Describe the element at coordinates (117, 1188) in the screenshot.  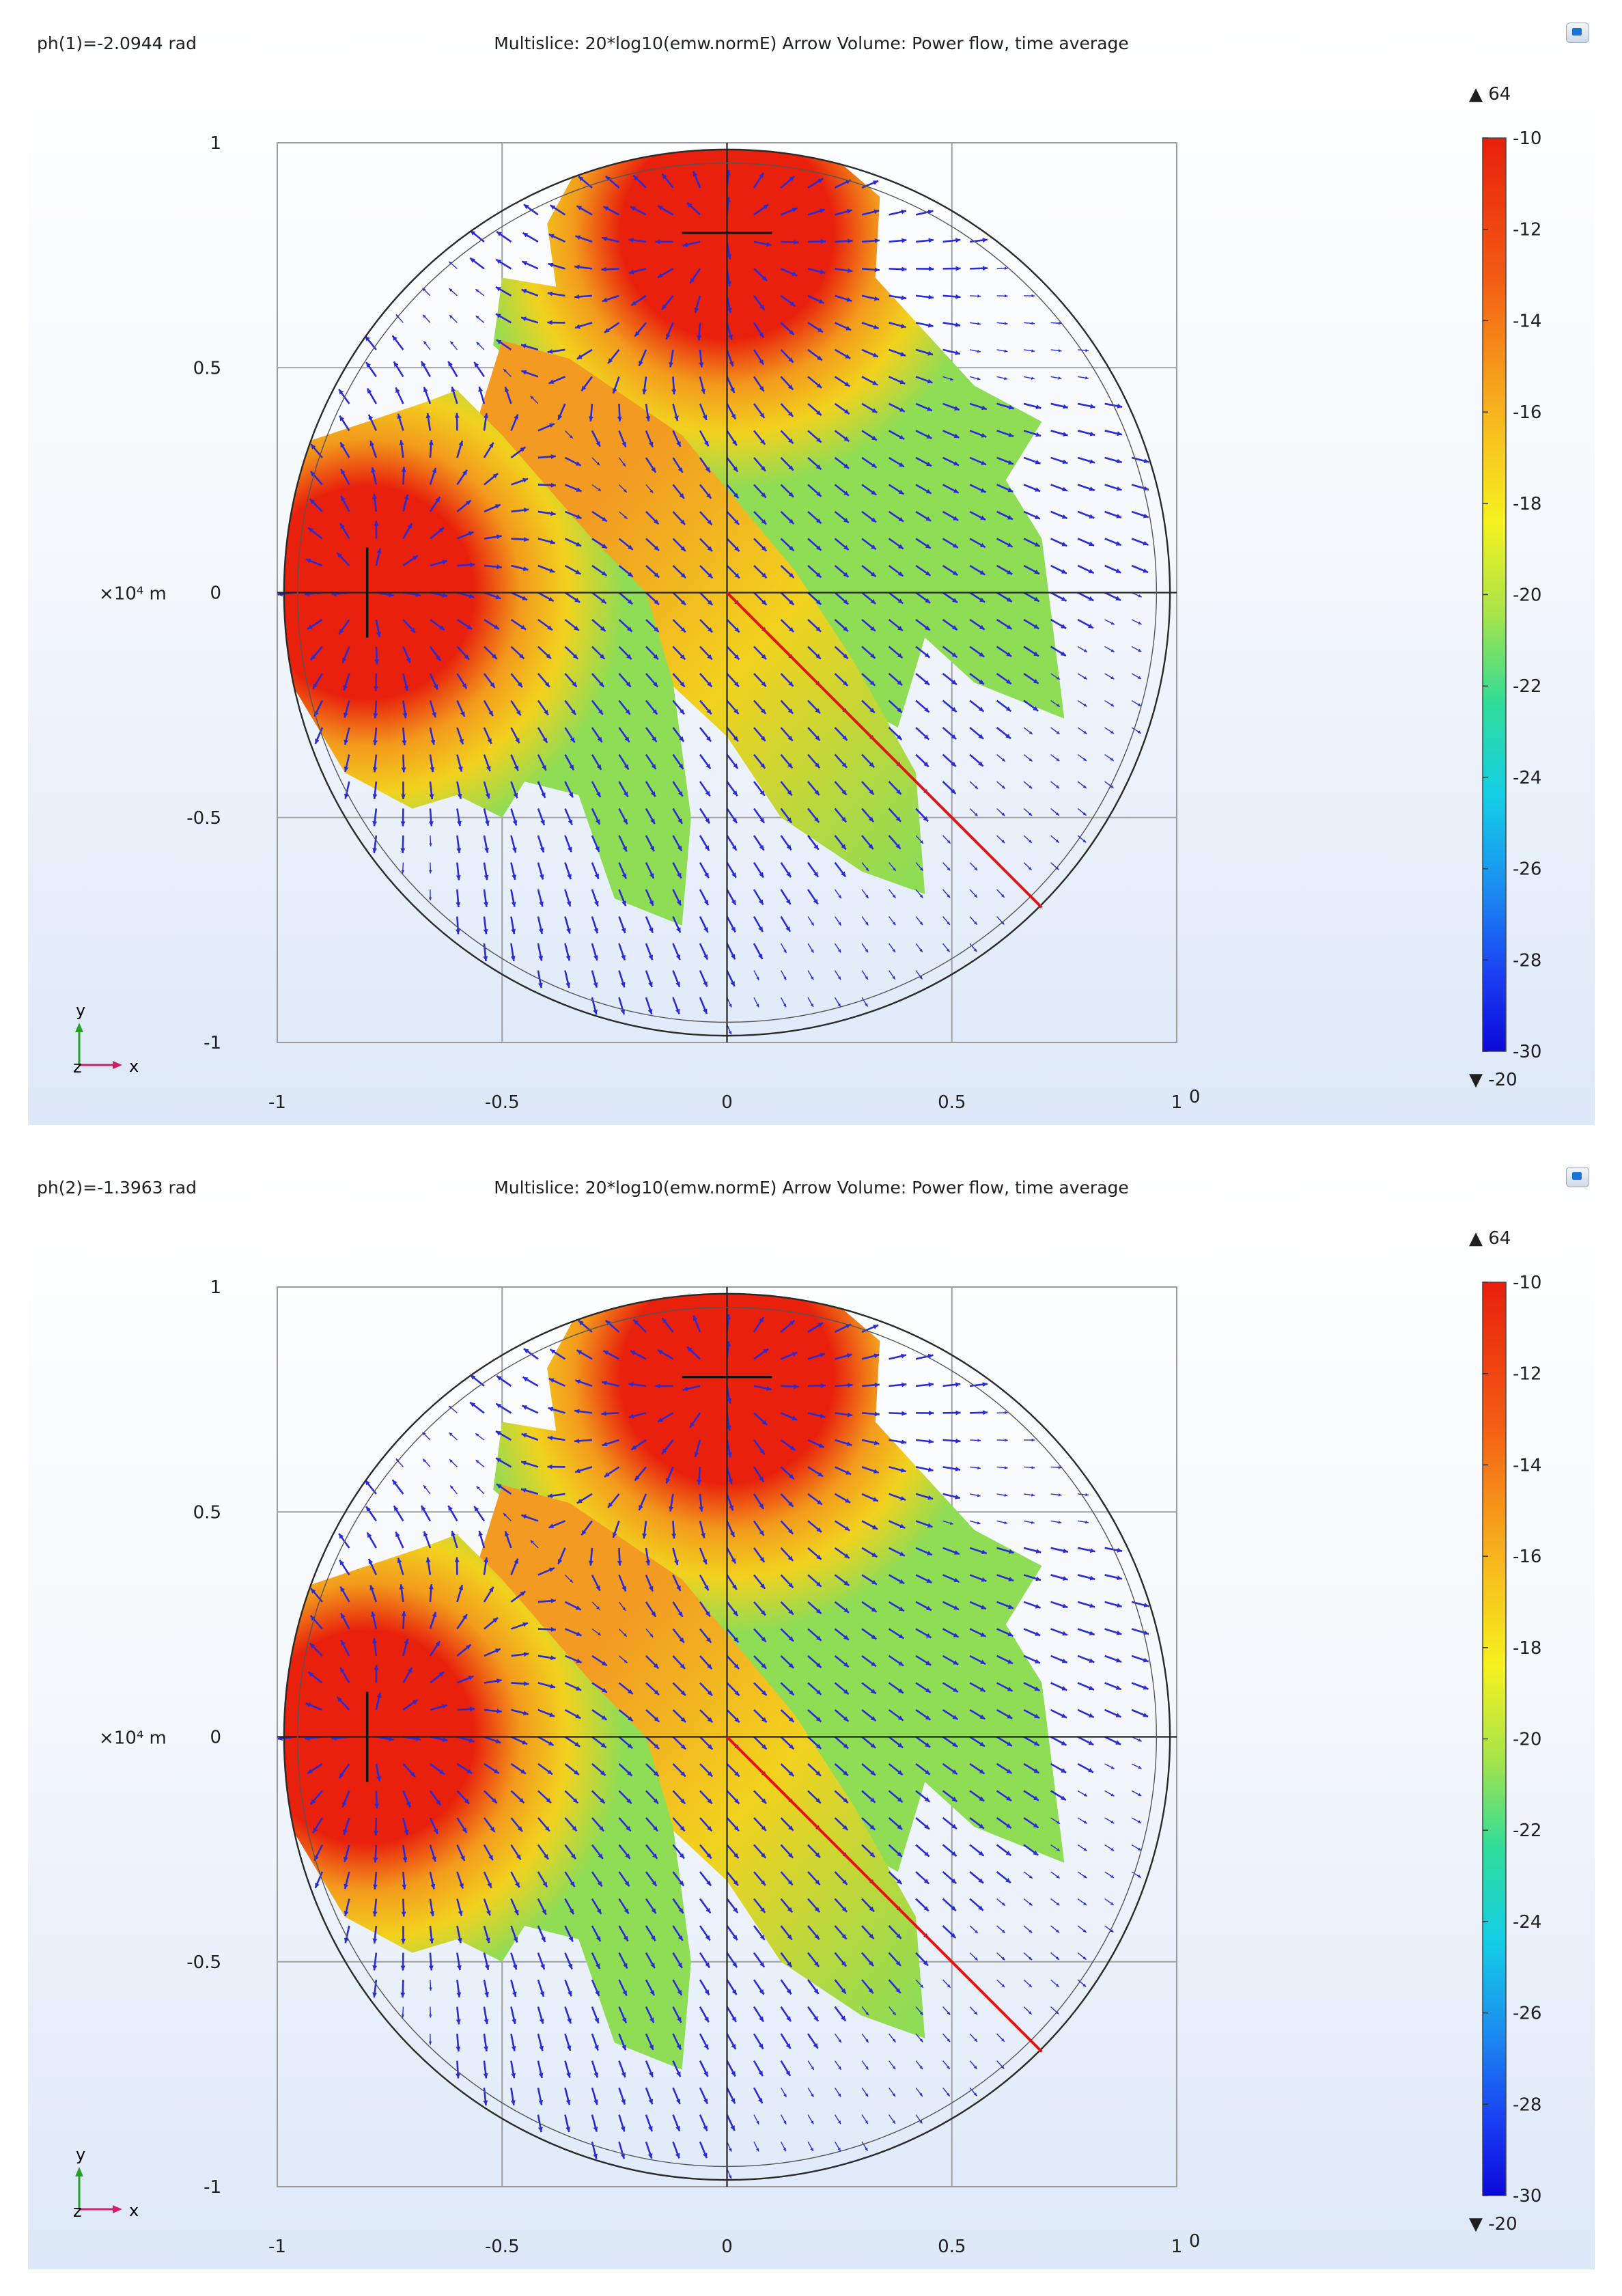
I see `phase-label: ph(2)=-1.3963 rad` at that location.